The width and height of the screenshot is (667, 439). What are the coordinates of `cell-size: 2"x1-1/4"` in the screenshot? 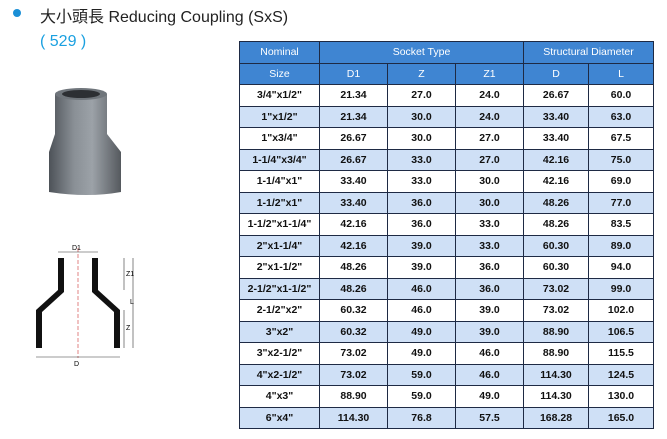 It's located at (279, 245).